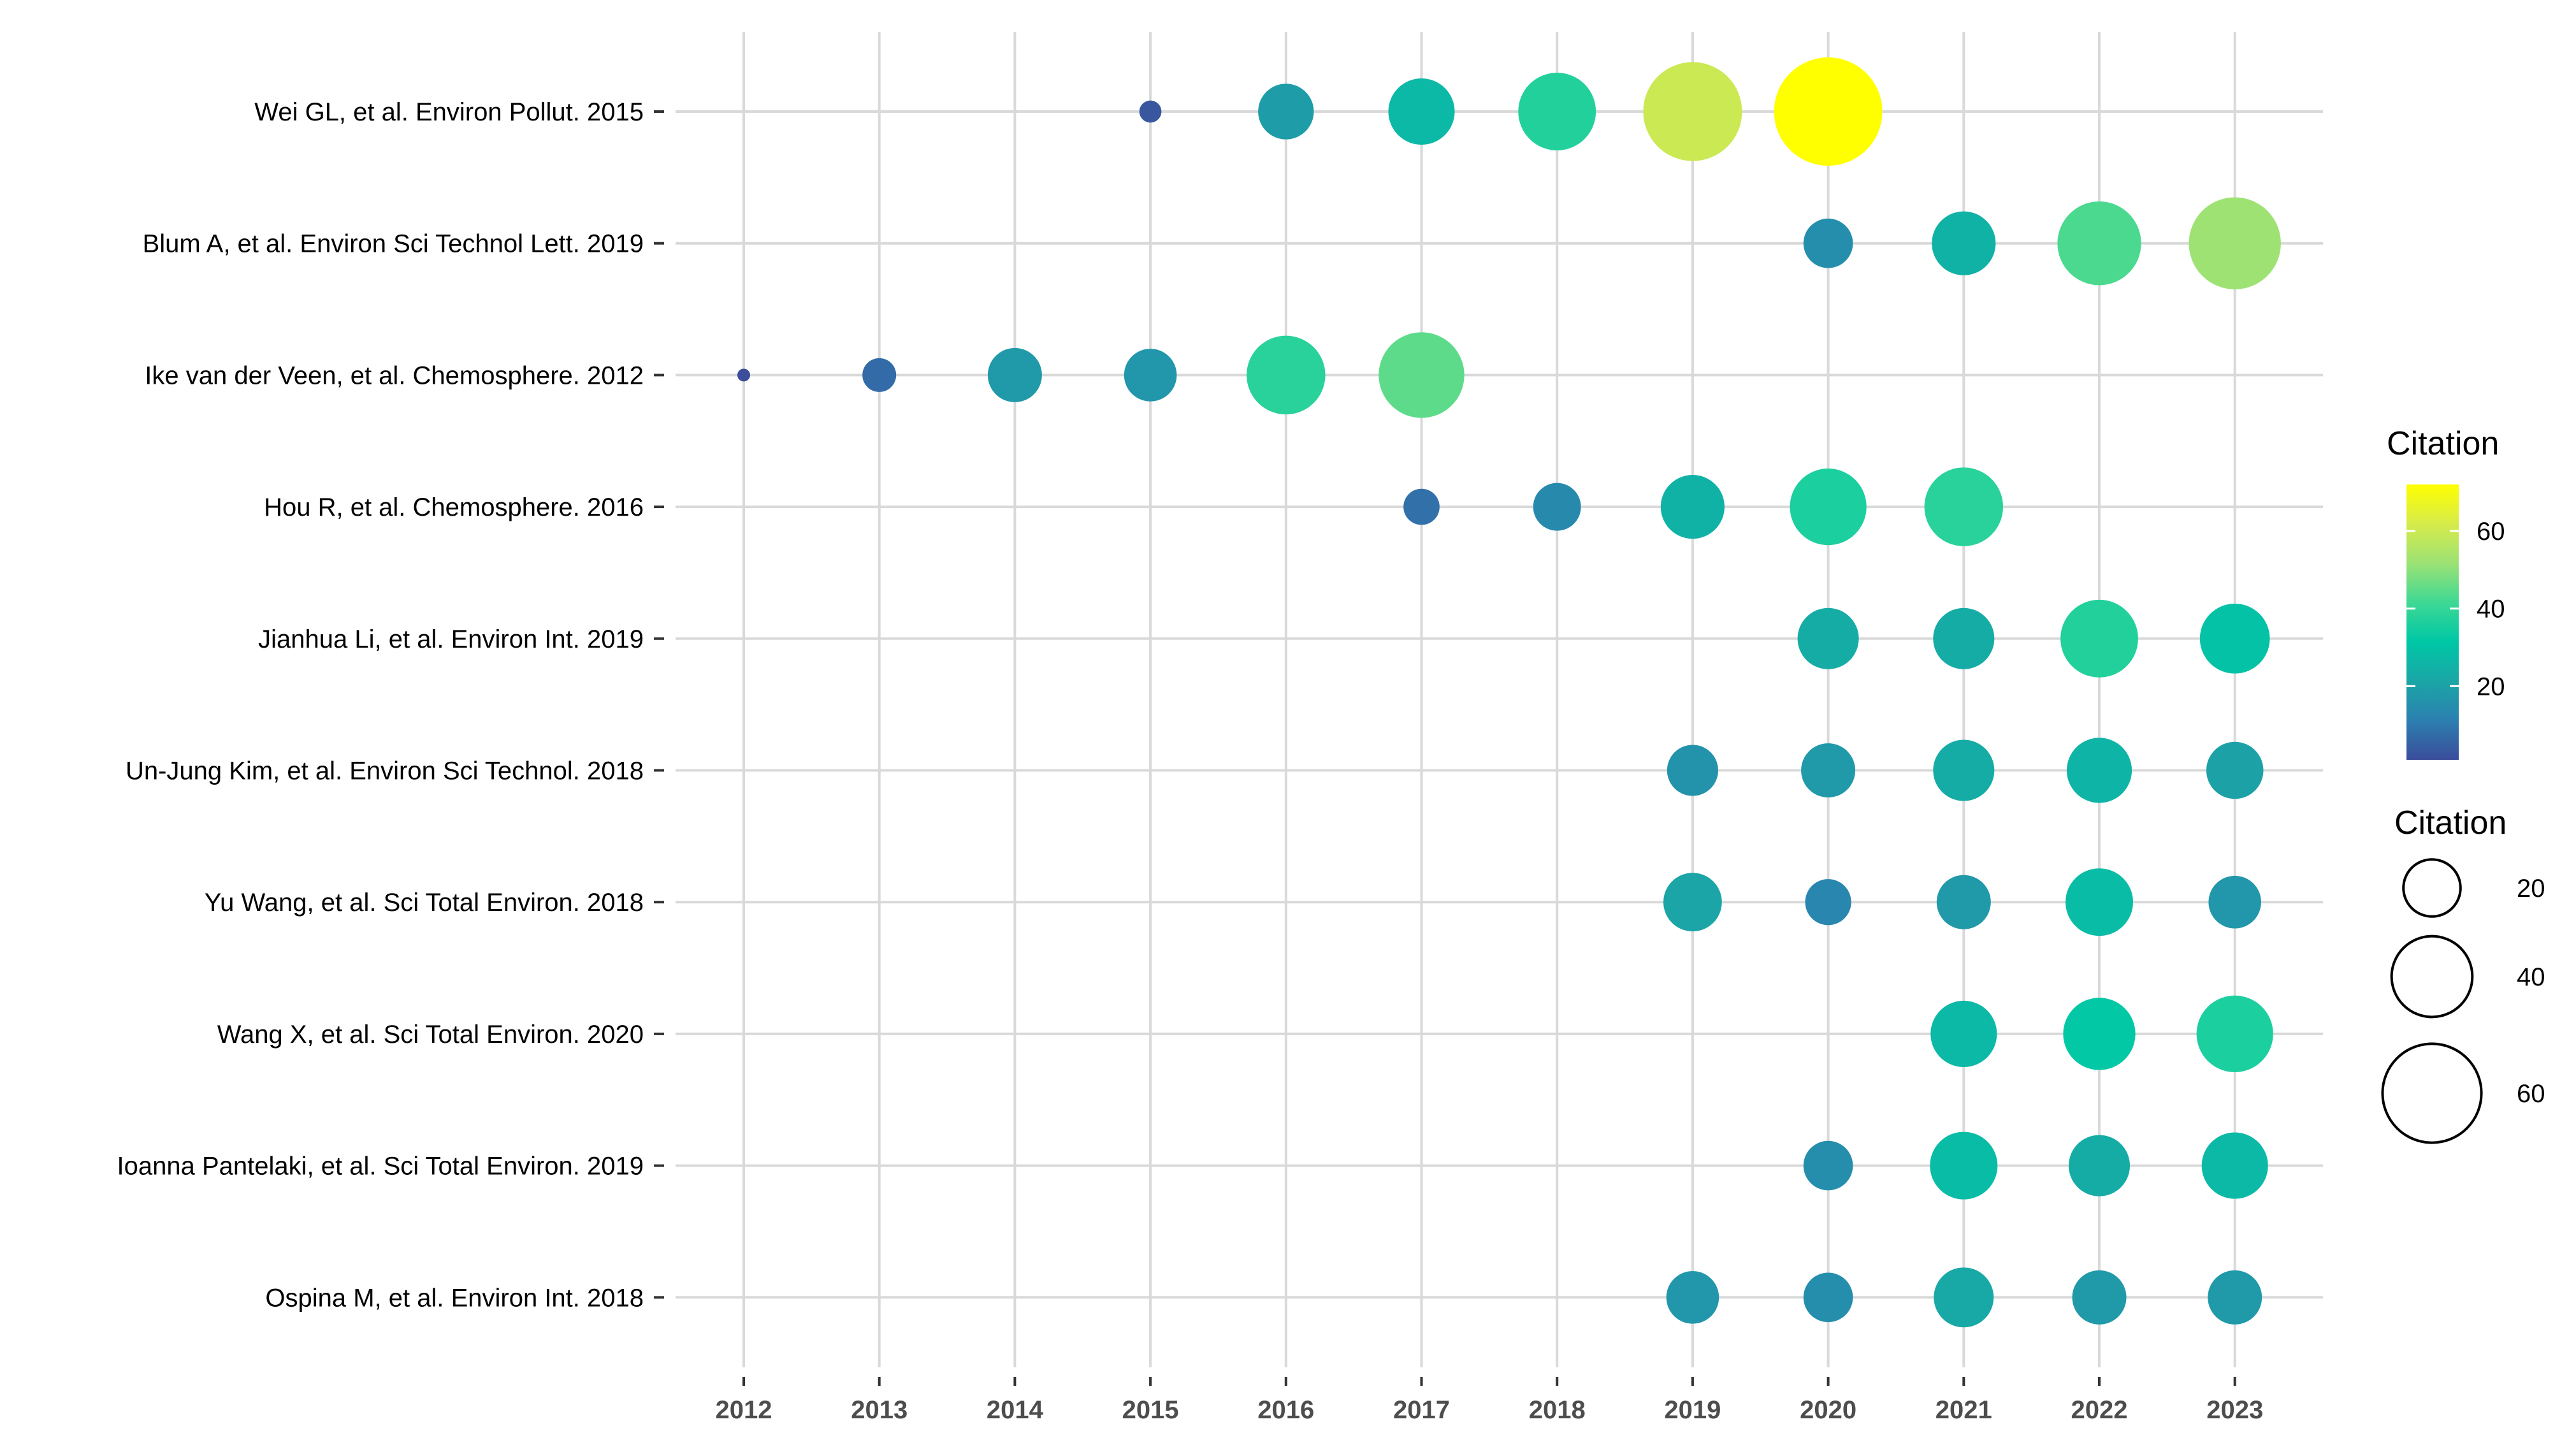 The width and height of the screenshot is (2576, 1440). Describe the element at coordinates (2531, 977) in the screenshot. I see `size-legend-label: 40` at that location.